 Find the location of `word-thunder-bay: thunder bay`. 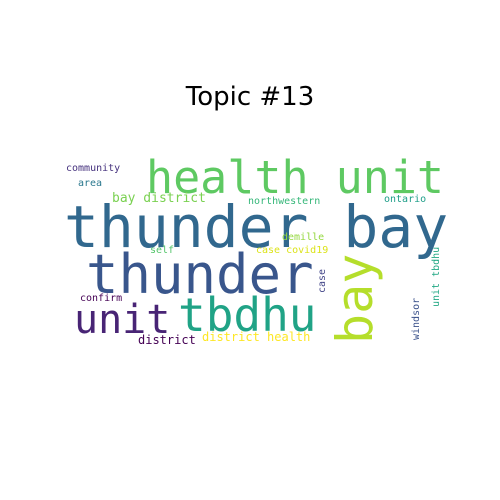

word-thunder-bay: thunder bay is located at coordinates (256, 227).